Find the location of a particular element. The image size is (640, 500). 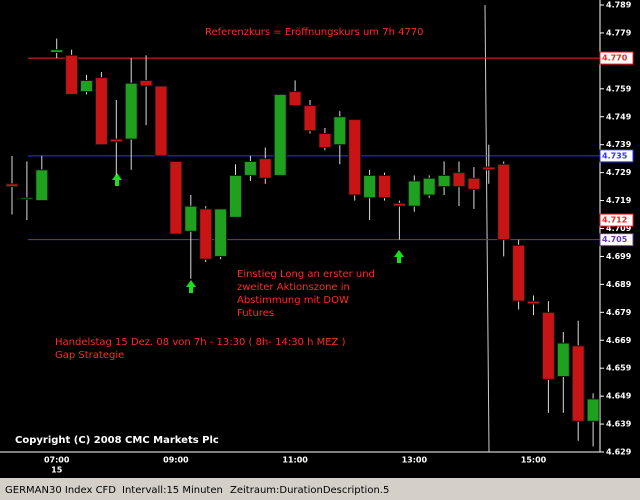

y-tick-label: 4.779 is located at coordinates (619, 32).